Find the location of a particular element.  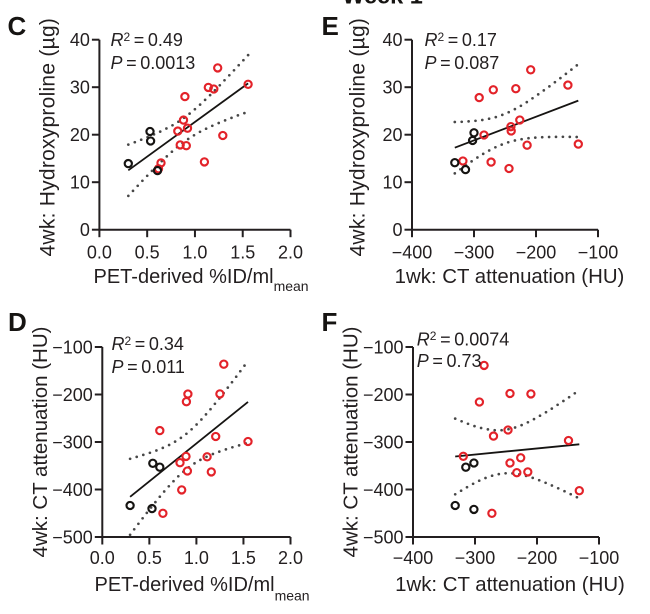

svg-text: F is located at coordinates (330, 322).